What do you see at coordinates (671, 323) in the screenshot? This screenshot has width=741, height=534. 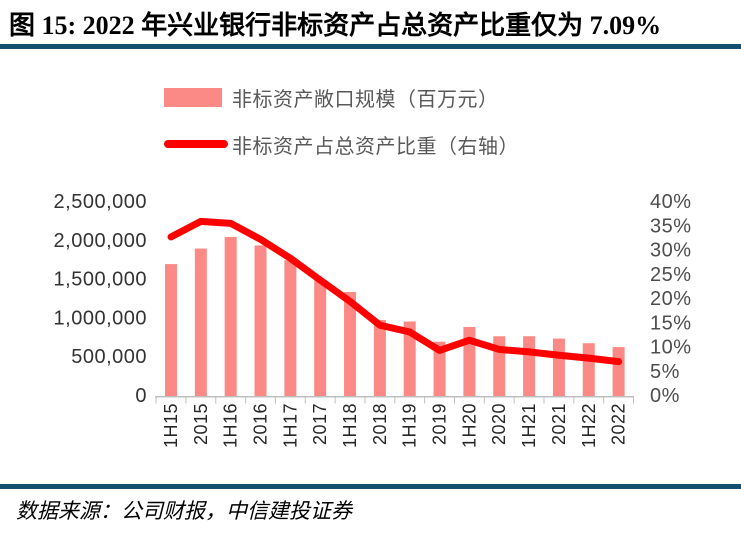 I see `y-axis-tick-label-right: 15%` at bounding box center [671, 323].